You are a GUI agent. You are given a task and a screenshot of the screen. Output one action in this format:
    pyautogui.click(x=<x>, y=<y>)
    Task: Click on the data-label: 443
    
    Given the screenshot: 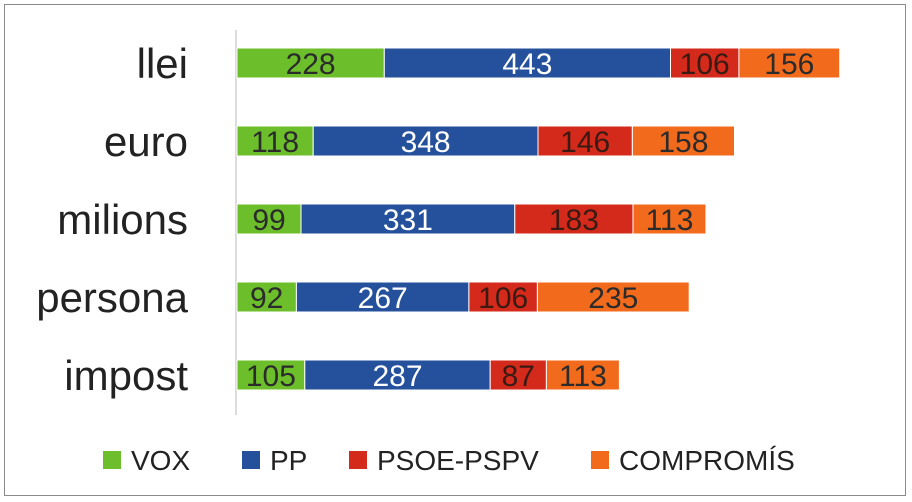 What is the action you would take?
    pyautogui.click(x=527, y=64)
    